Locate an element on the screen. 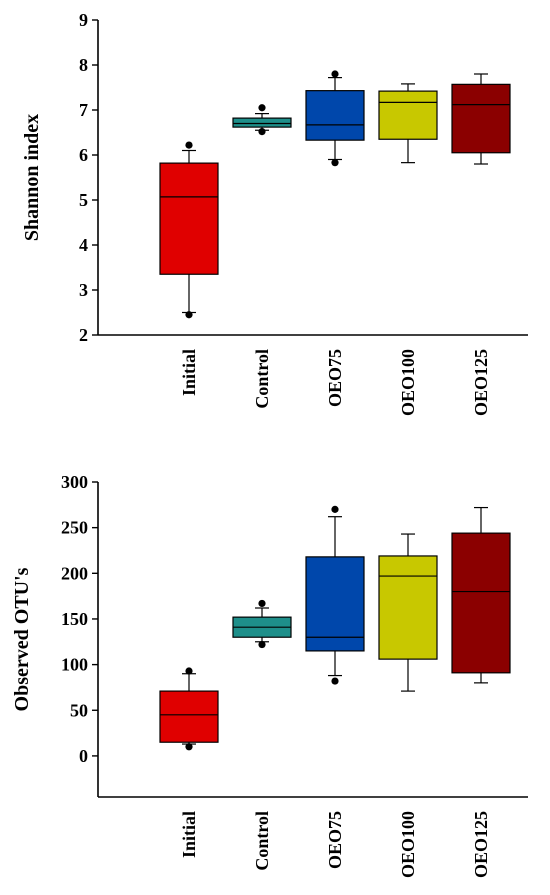 This screenshot has height=895, width=550. y-tick-label: 200 is located at coordinates (74, 573).